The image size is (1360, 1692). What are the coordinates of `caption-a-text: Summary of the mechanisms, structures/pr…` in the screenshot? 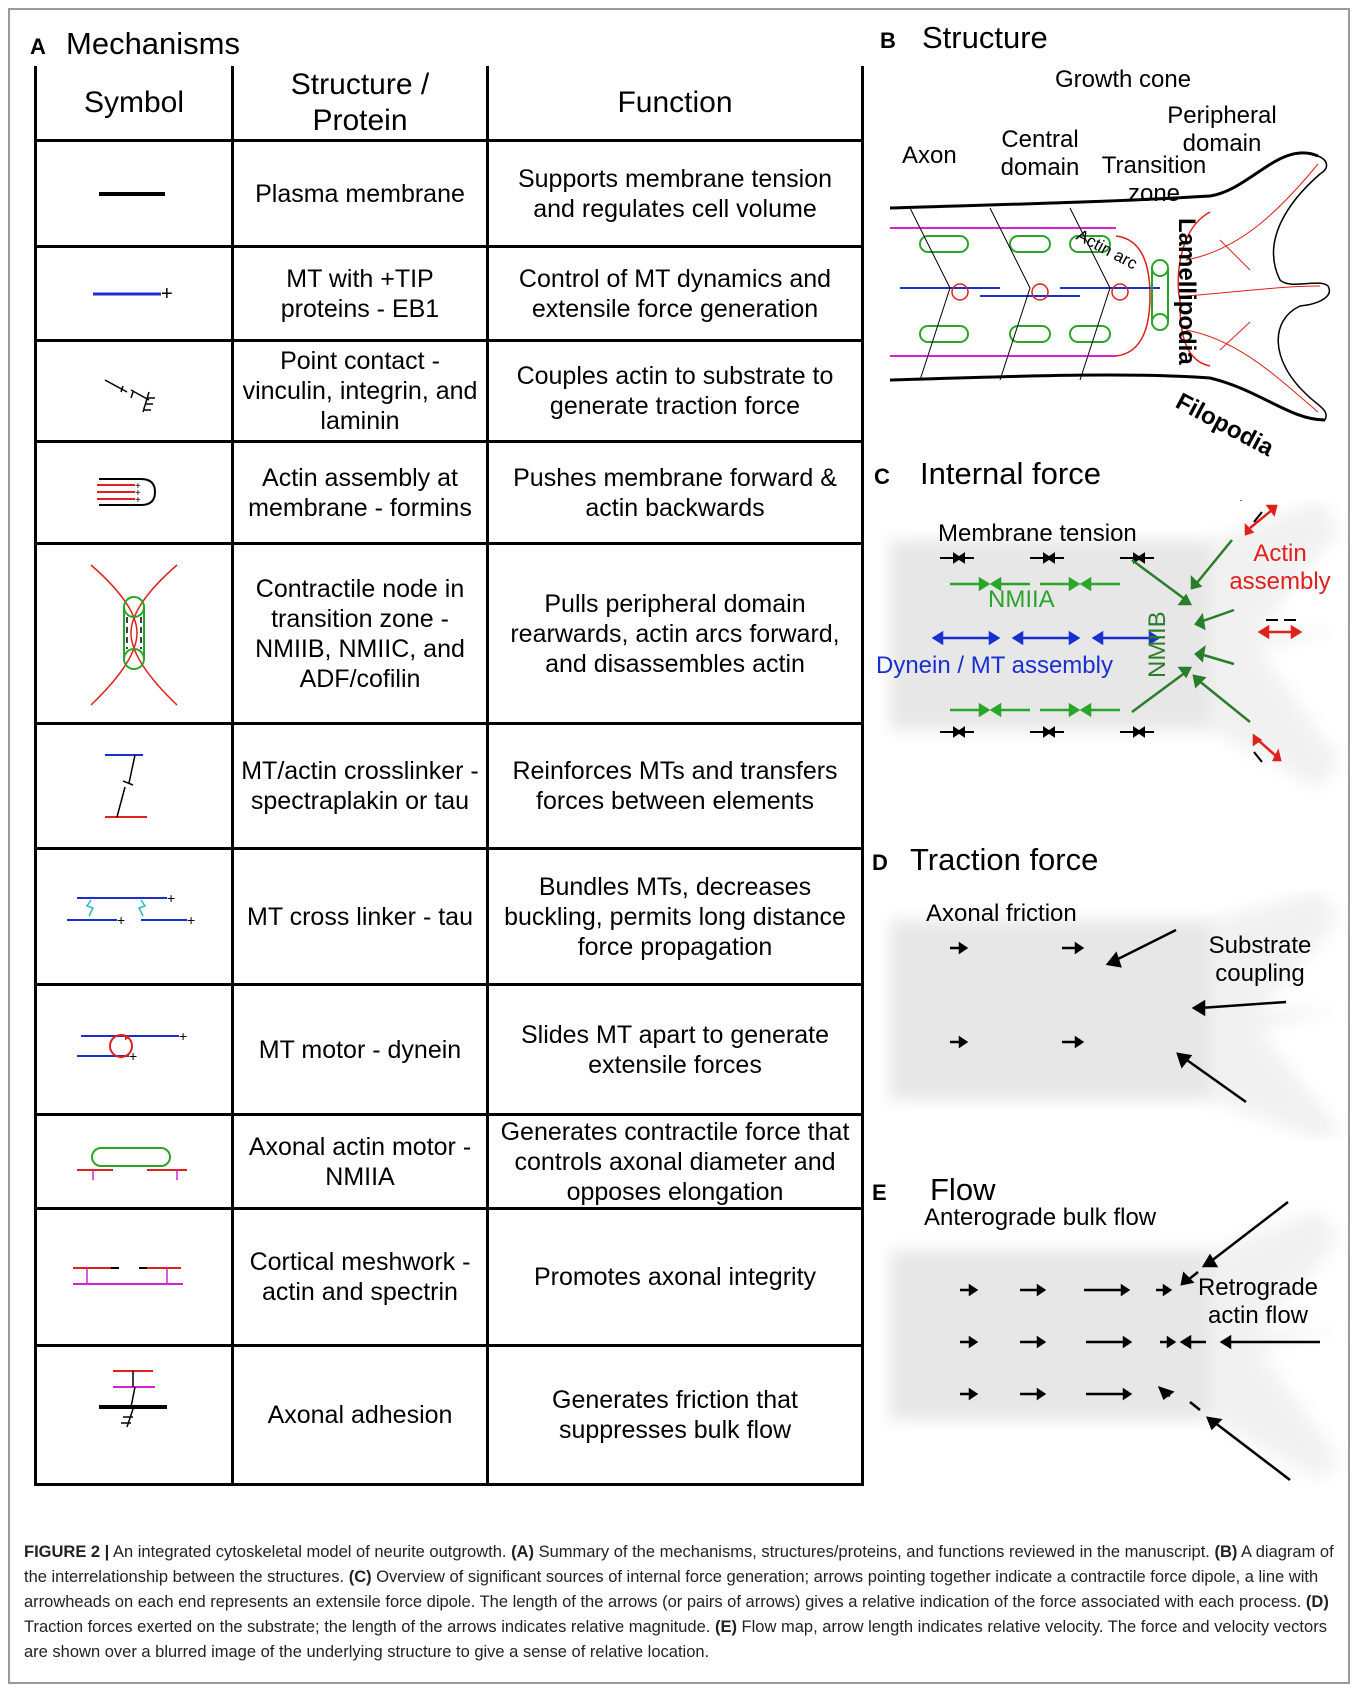 It's located at (874, 1552).